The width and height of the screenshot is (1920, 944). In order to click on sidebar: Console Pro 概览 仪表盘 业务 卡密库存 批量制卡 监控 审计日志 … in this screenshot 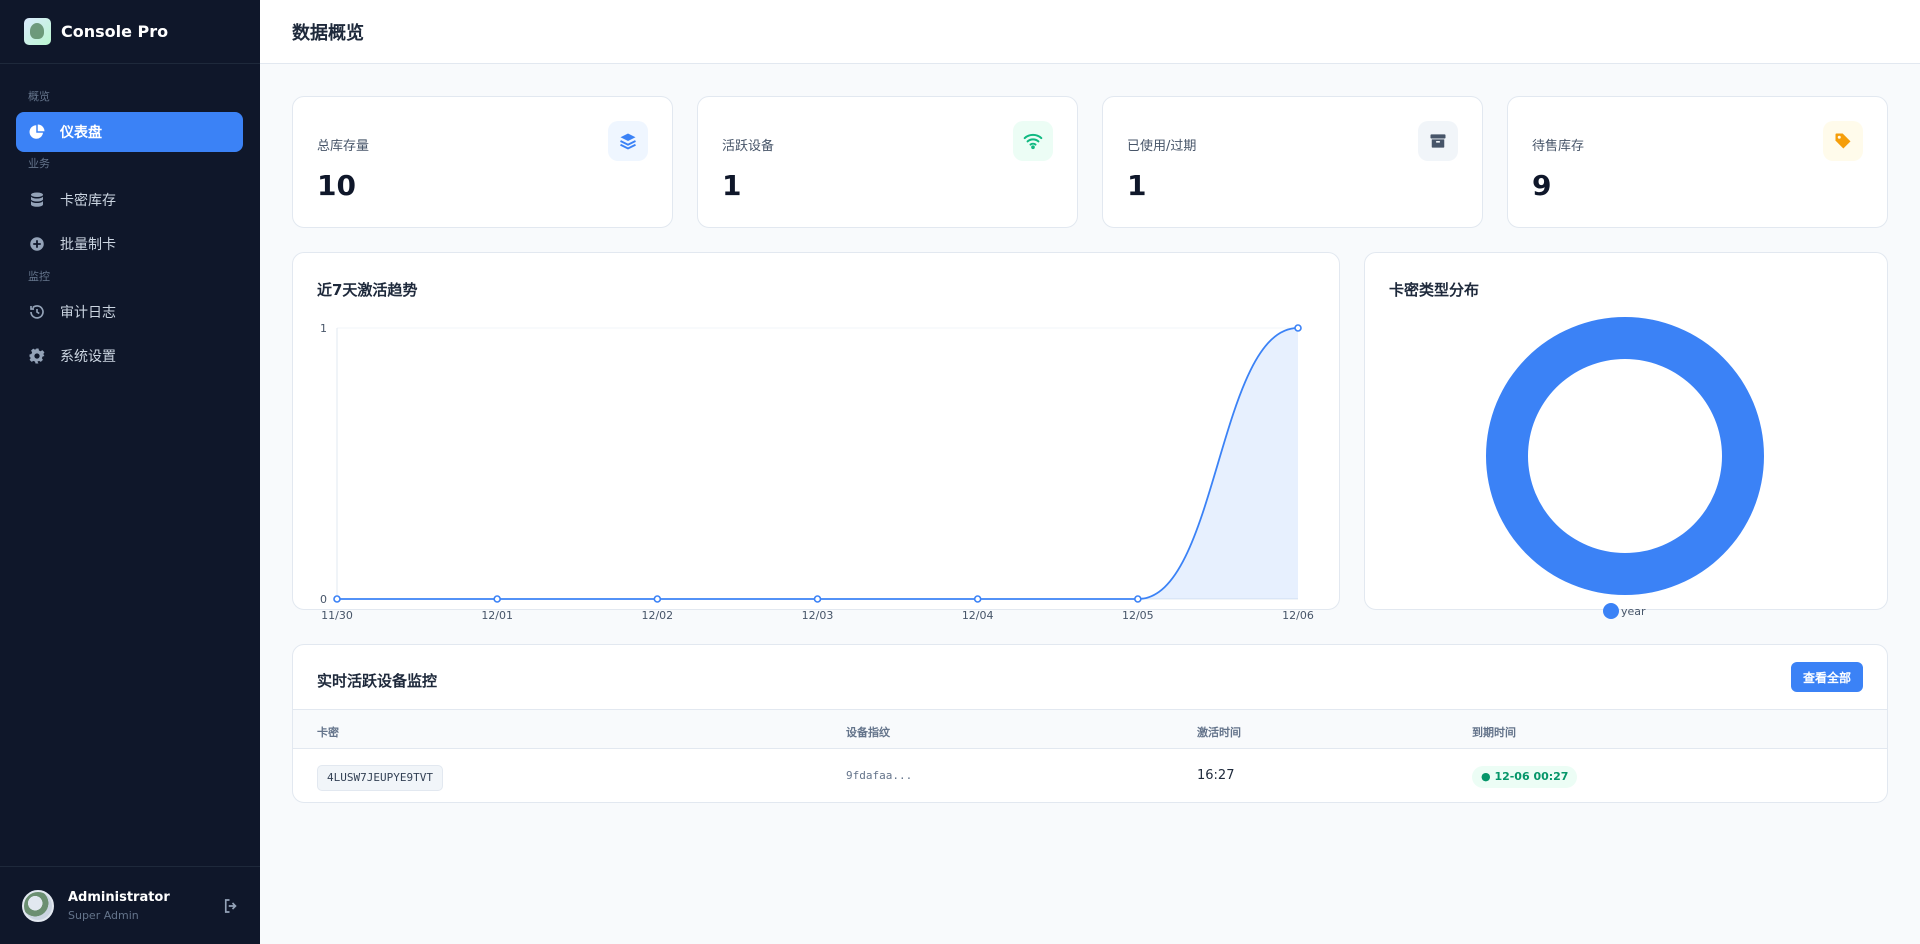, I will do `click(130, 472)`.